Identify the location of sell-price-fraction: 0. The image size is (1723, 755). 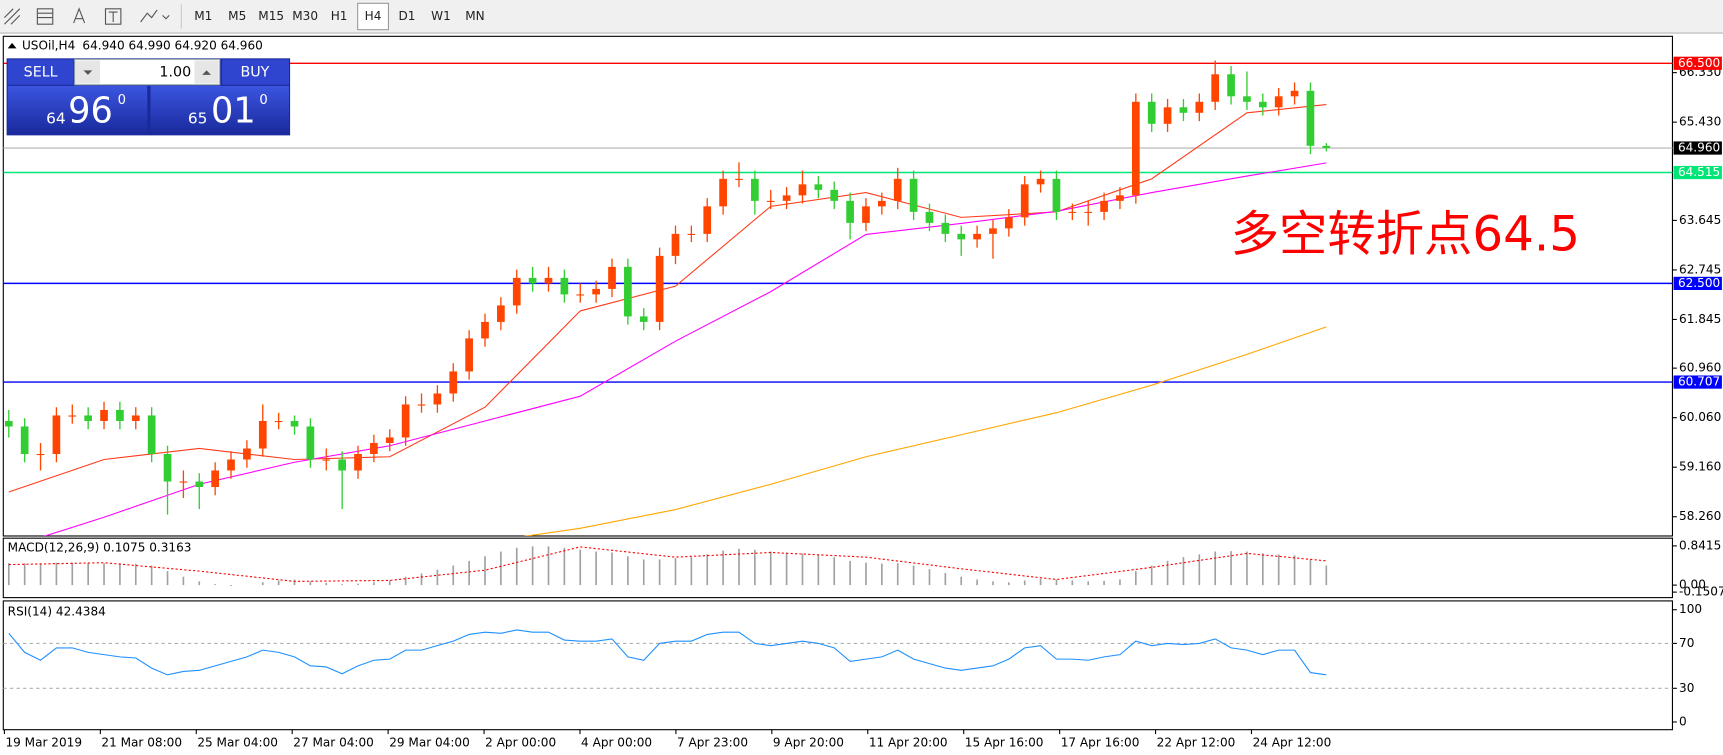
(122, 100).